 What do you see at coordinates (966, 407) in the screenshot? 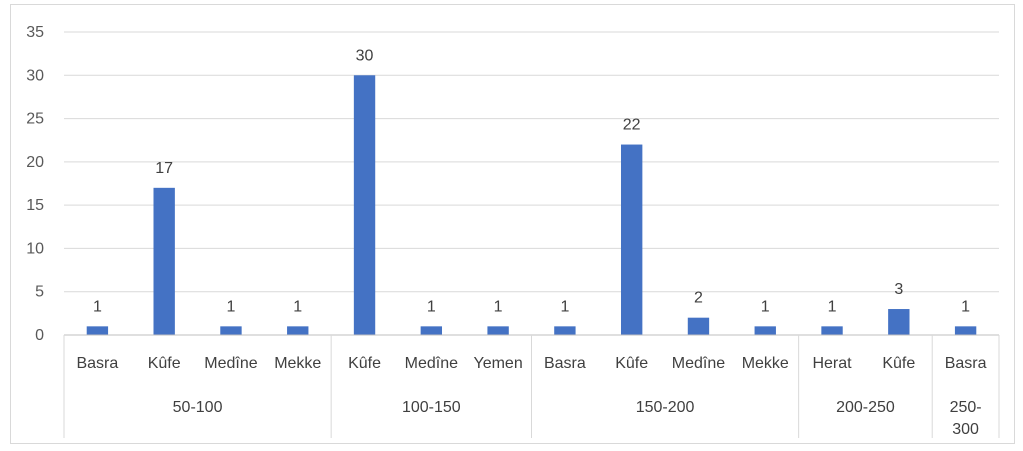
I see `group-label: 250-` at bounding box center [966, 407].